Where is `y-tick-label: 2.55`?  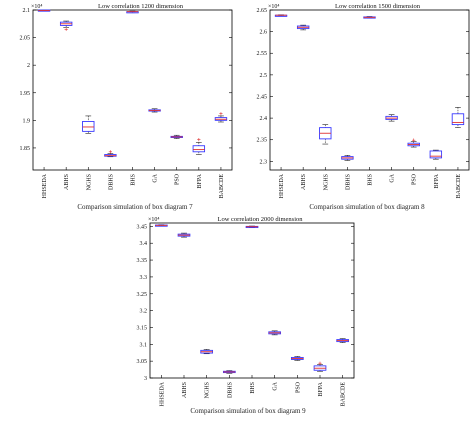 y-tick-label: 2.55 is located at coordinates (262, 54).